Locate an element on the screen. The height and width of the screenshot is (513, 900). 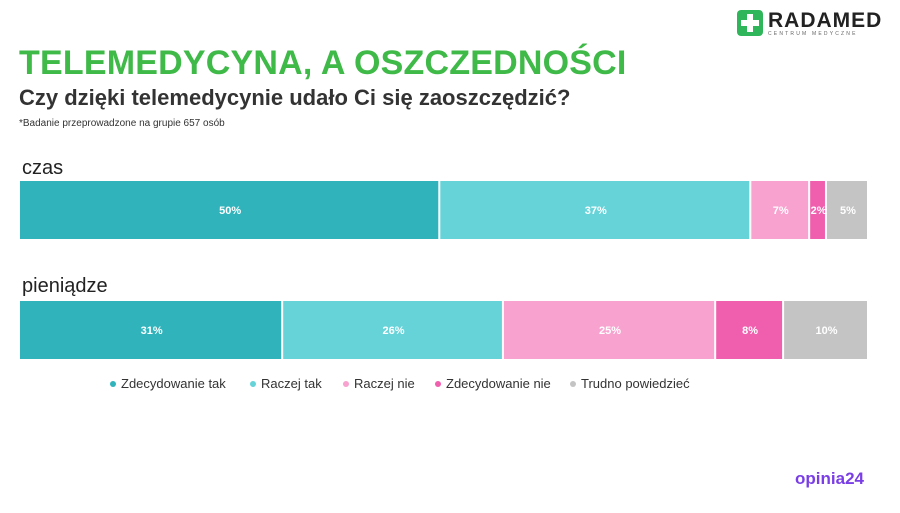
legend-label: Raczej tak is located at coordinates (291, 383).